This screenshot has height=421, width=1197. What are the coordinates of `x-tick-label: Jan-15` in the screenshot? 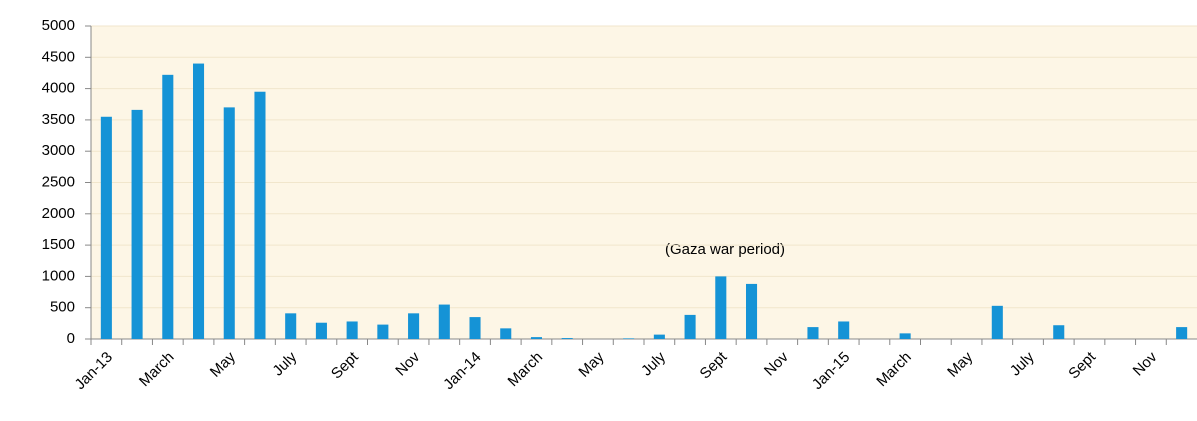 It's located at (831, 371).